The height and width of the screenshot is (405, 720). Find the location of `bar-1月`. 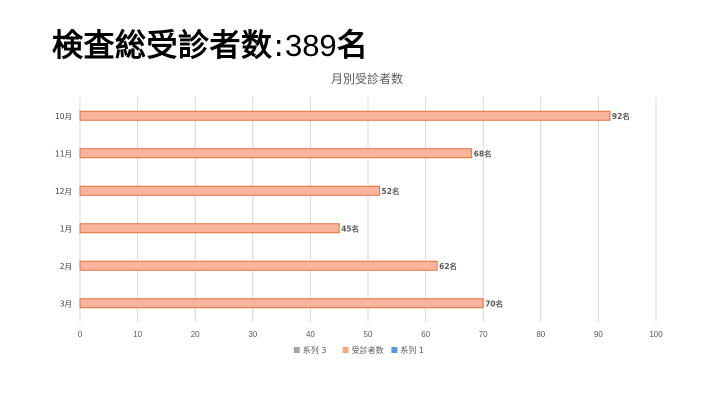

bar-1月 is located at coordinates (209, 228).